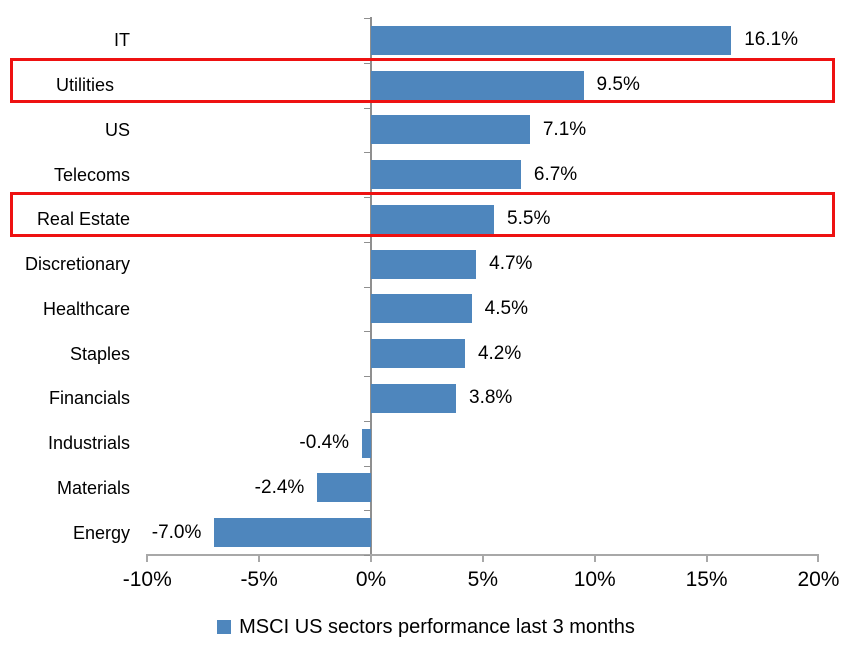 The width and height of the screenshot is (852, 651). I want to click on data-label: 4.5%, so click(506, 308).